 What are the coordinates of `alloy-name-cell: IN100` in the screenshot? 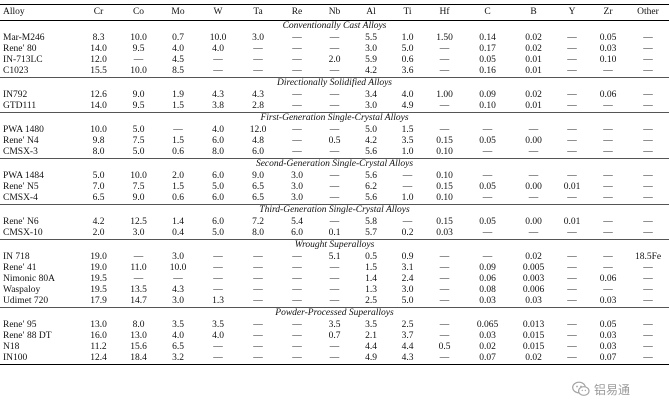 It's located at (15, 357).